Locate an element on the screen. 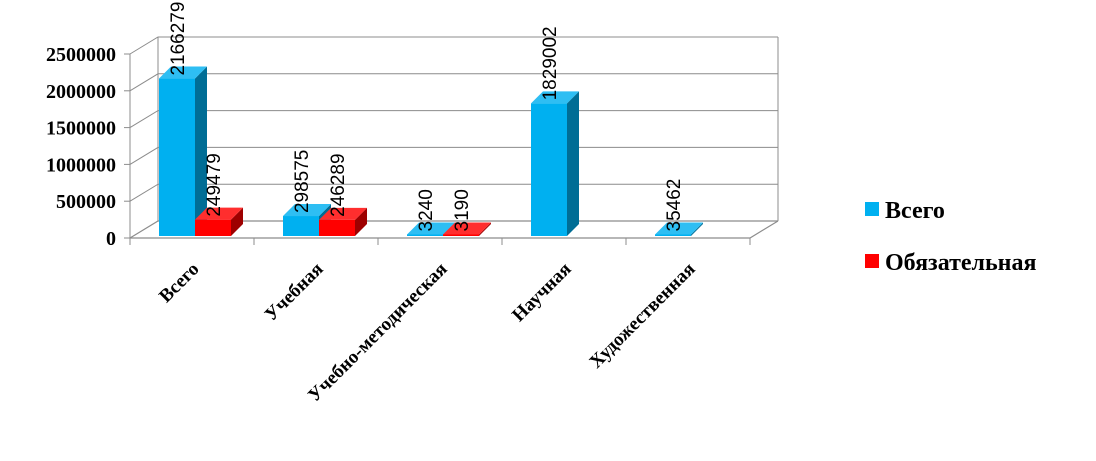 Image resolution: width=1096 pixels, height=461 pixels. legend-entry: Всего is located at coordinates (905, 211).